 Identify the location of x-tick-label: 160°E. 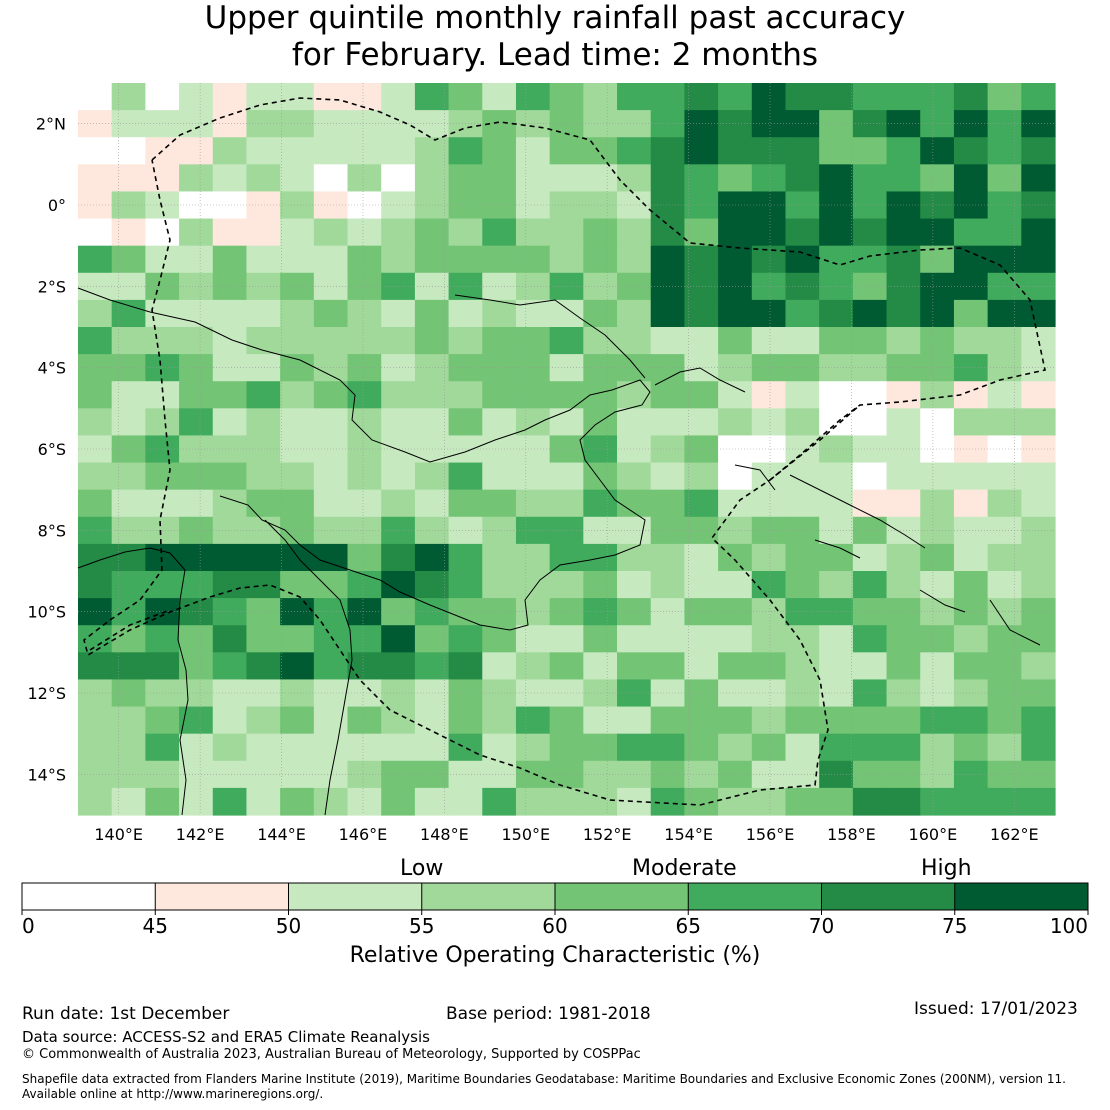
(933, 834).